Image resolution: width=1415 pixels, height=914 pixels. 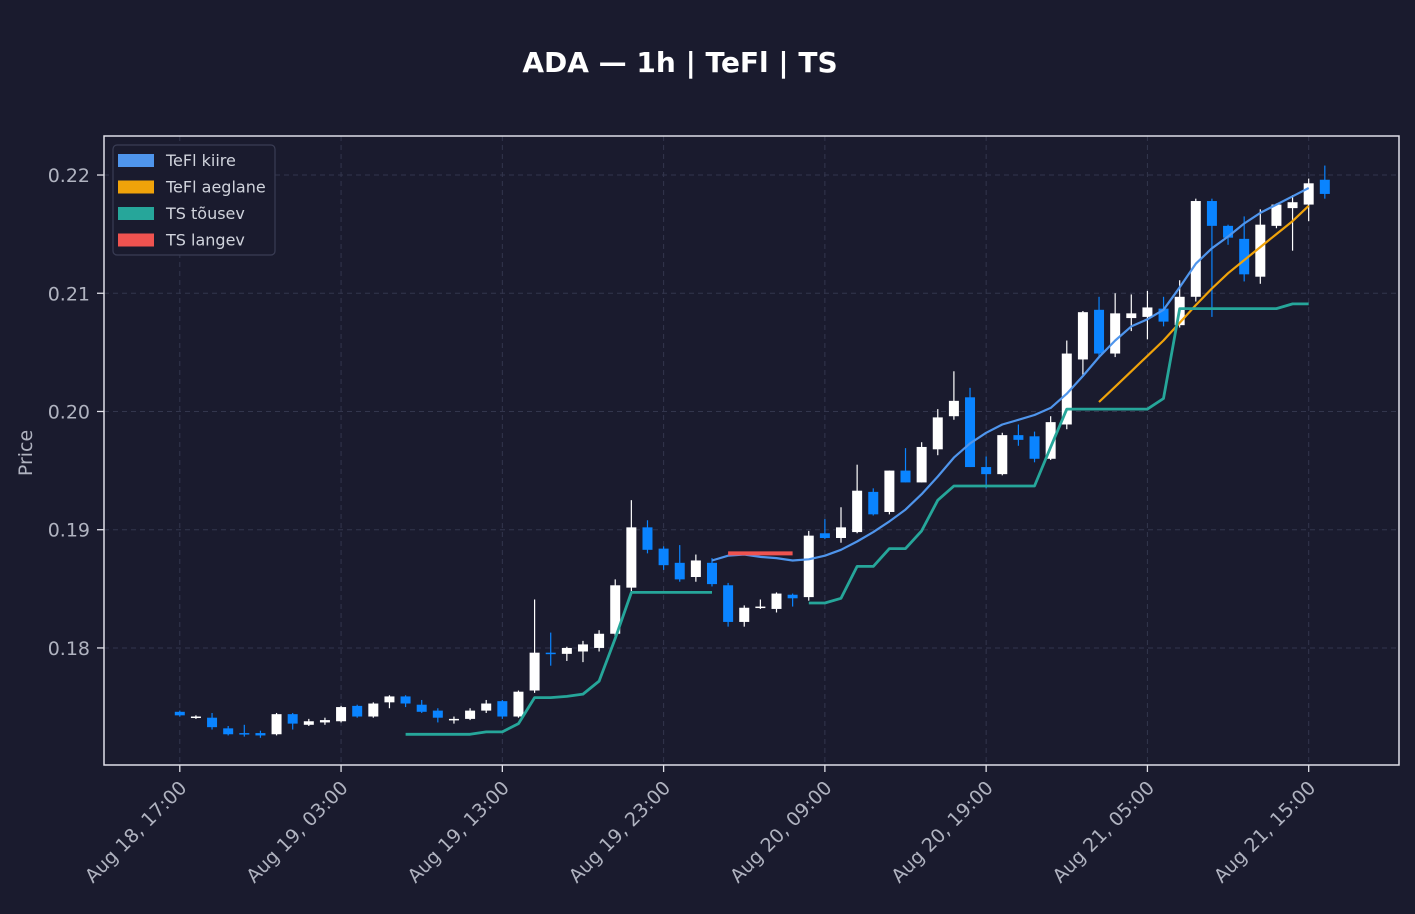 What do you see at coordinates (297, 832) in the screenshot?
I see `x-tick-label: Aug 19, 03:00` at bounding box center [297, 832].